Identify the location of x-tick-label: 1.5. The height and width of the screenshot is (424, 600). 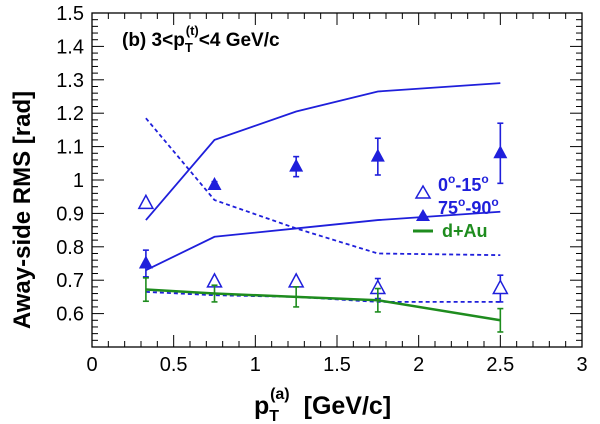
(337, 365).